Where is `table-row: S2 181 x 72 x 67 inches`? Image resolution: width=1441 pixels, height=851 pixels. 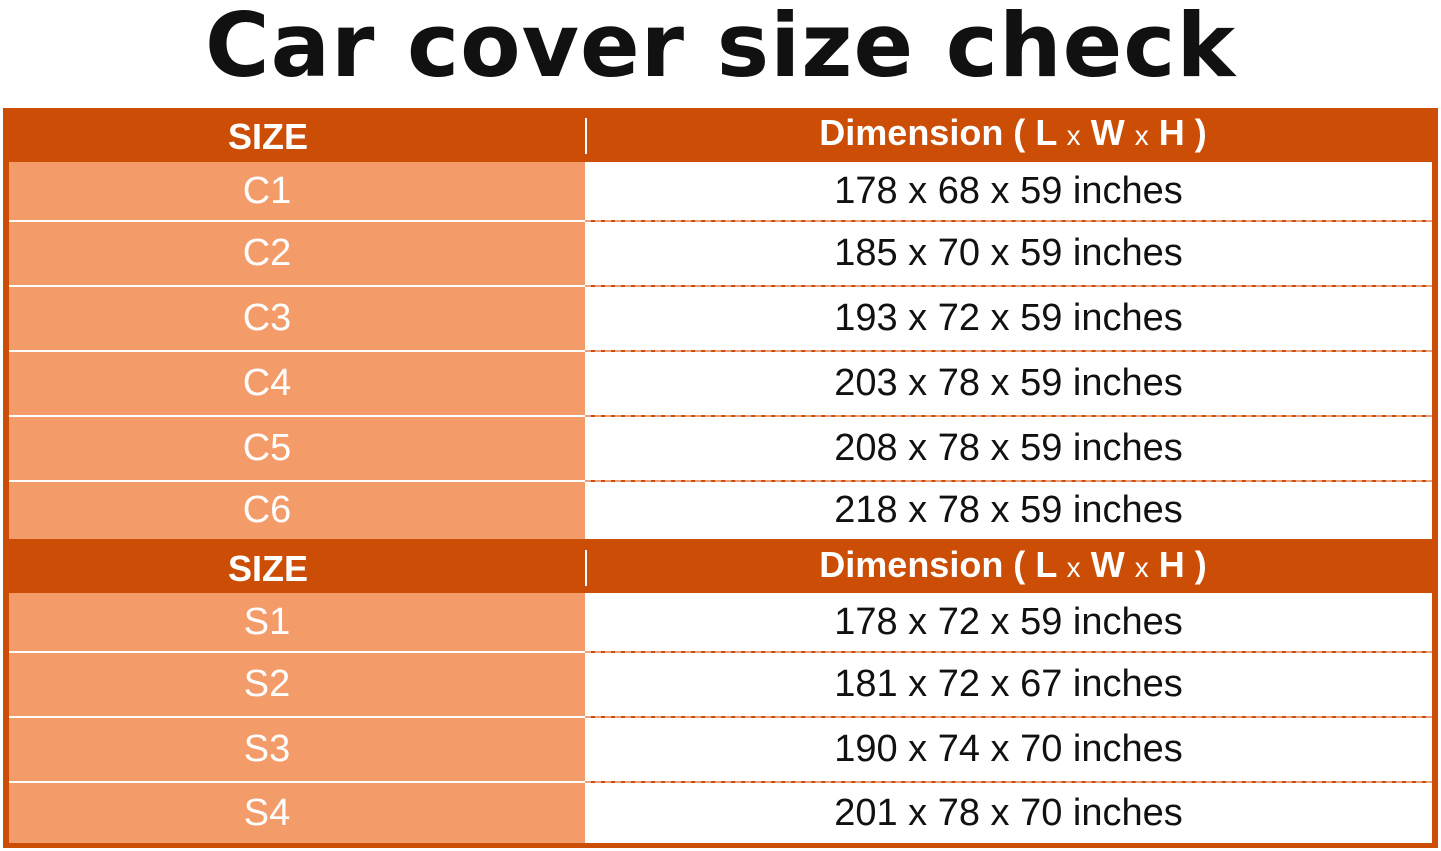
table-row: S2 181 x 72 x 67 inches is located at coordinates (720, 684).